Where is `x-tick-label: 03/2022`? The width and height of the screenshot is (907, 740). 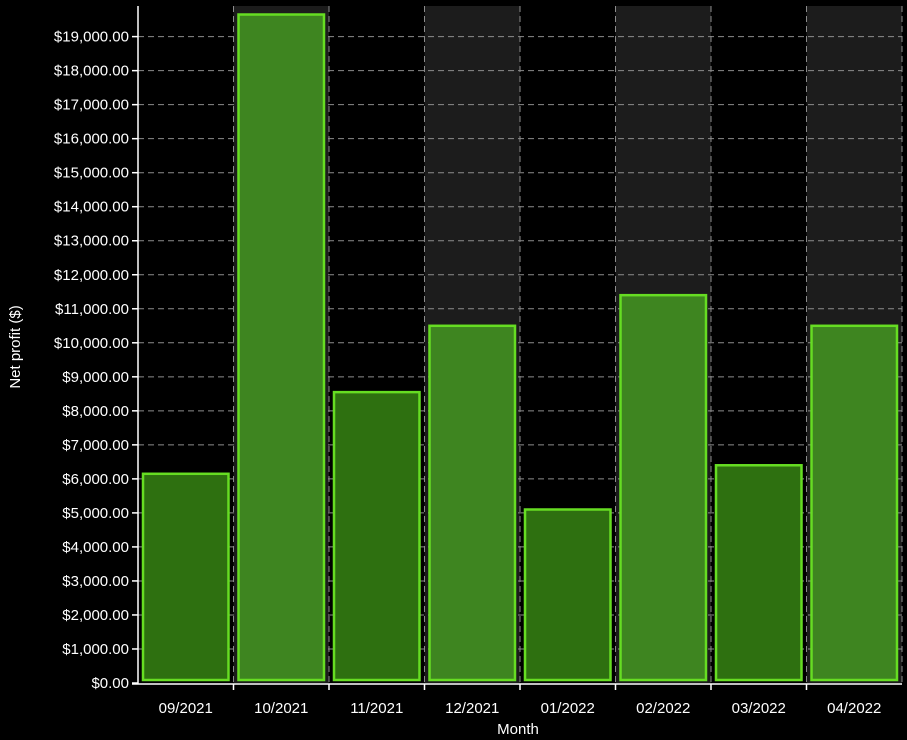 x-tick-label: 03/2022 is located at coordinates (759, 708).